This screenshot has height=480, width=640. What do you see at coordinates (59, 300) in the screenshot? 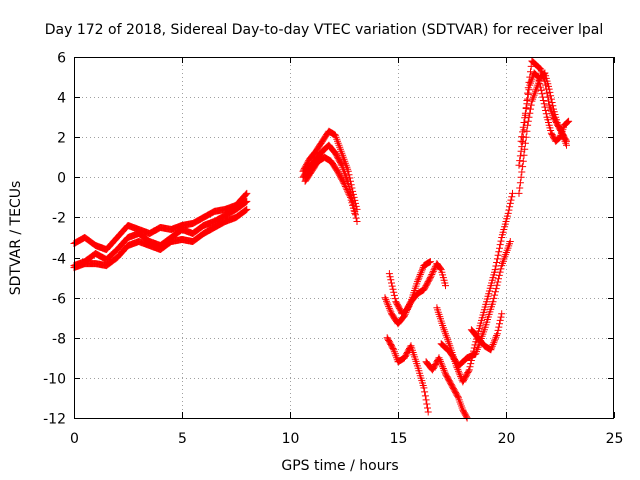
I see `y-tick-label: -6` at bounding box center [59, 300].